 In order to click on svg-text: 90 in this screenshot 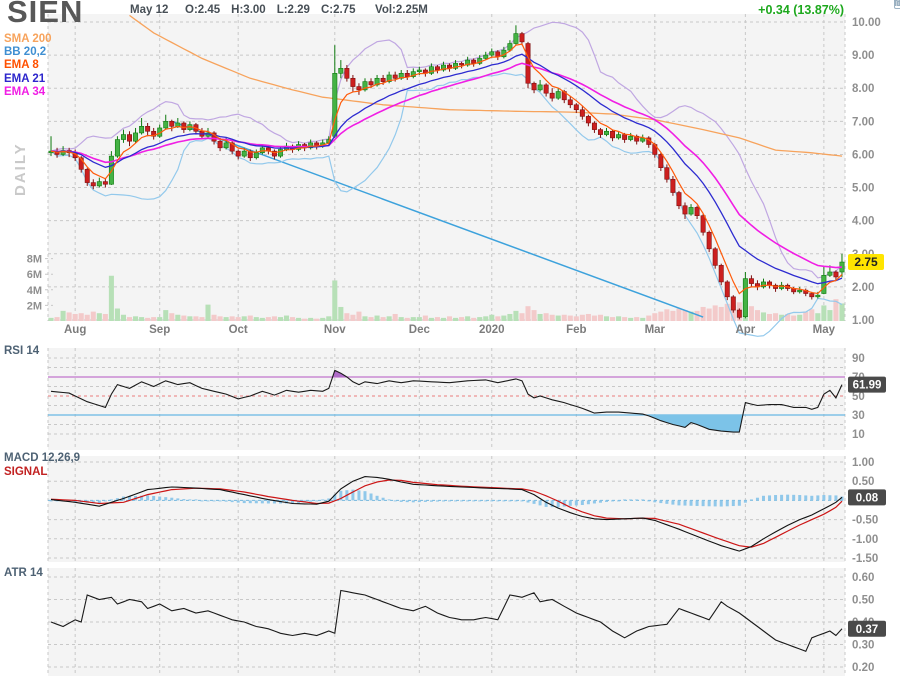, I will do `click(858, 359)`.